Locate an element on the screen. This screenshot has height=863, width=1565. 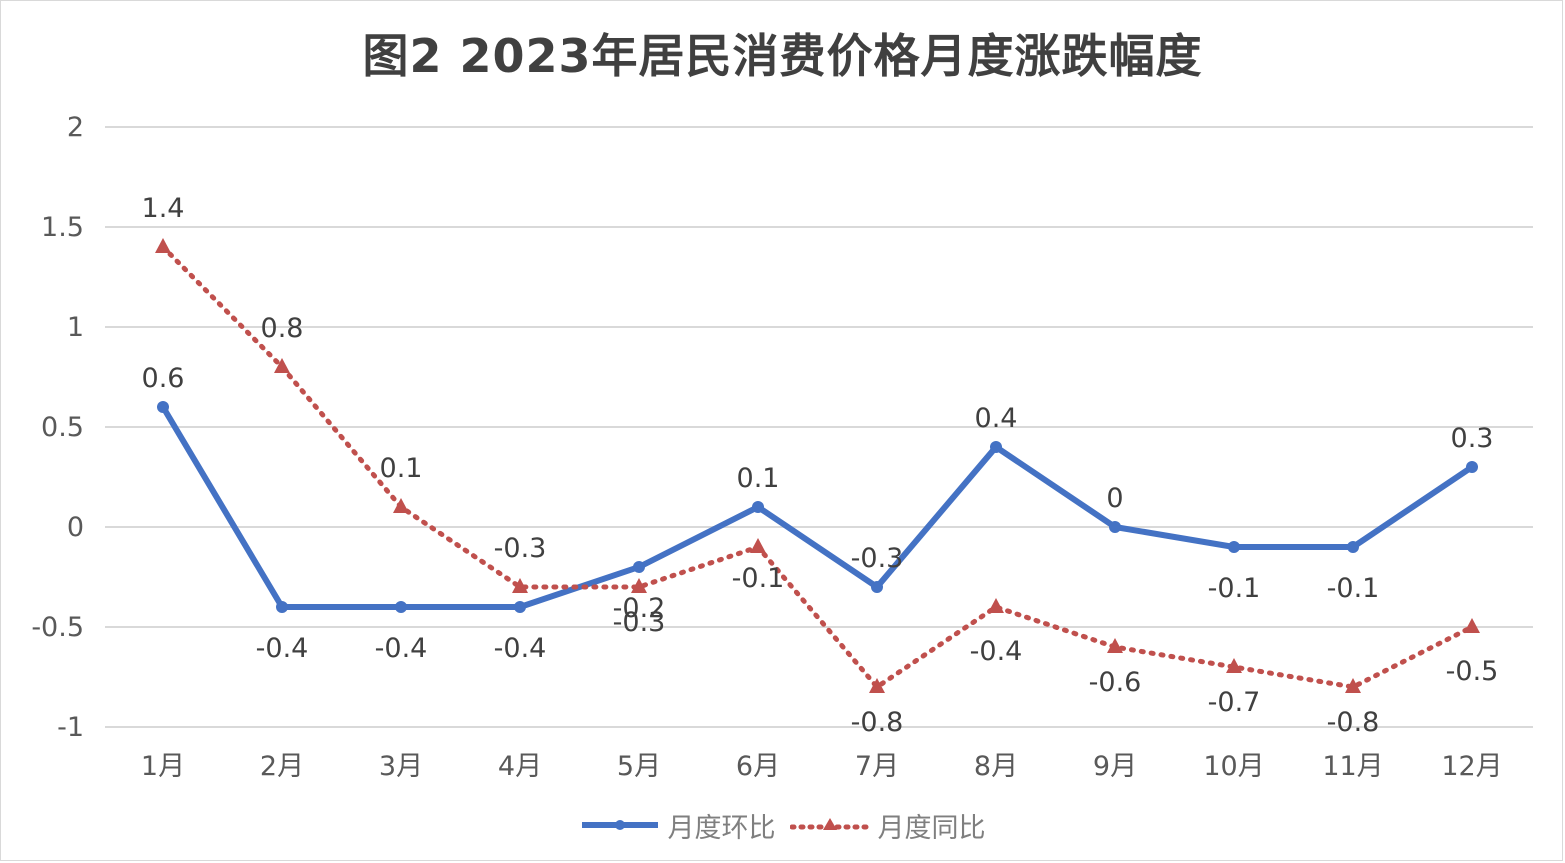
legend: 月度环比 月度同比 is located at coordinates (782, 825).